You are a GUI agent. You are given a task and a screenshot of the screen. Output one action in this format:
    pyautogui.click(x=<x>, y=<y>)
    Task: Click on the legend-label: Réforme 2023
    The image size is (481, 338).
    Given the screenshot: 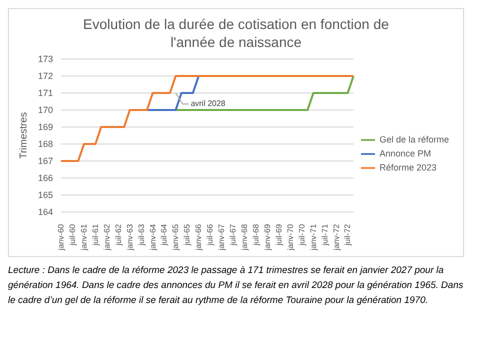 What is the action you would take?
    pyautogui.click(x=408, y=167)
    